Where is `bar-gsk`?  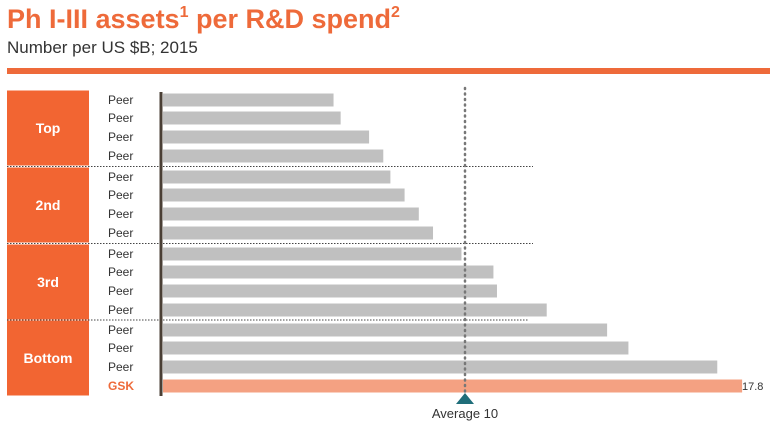
bar-gsk is located at coordinates (453, 386).